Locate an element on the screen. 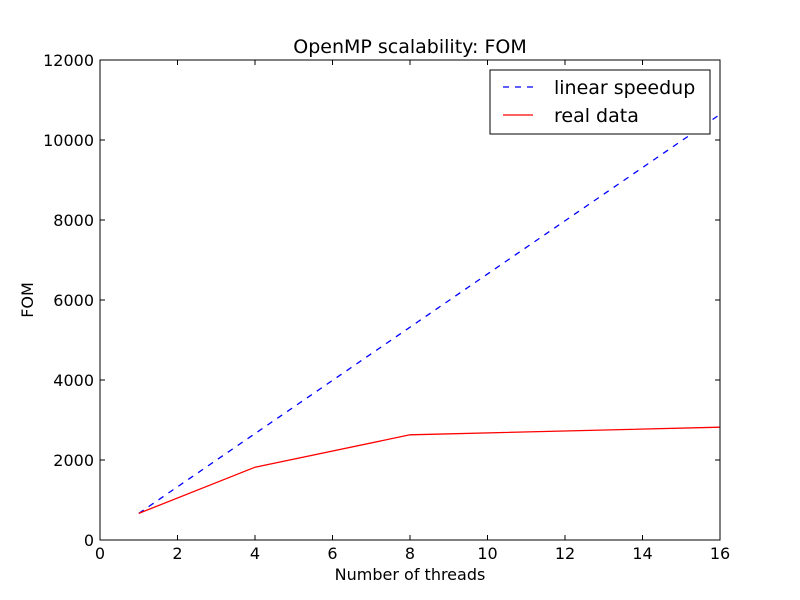 The height and width of the screenshot is (600, 800). legend: linear speedup real data is located at coordinates (600, 102).